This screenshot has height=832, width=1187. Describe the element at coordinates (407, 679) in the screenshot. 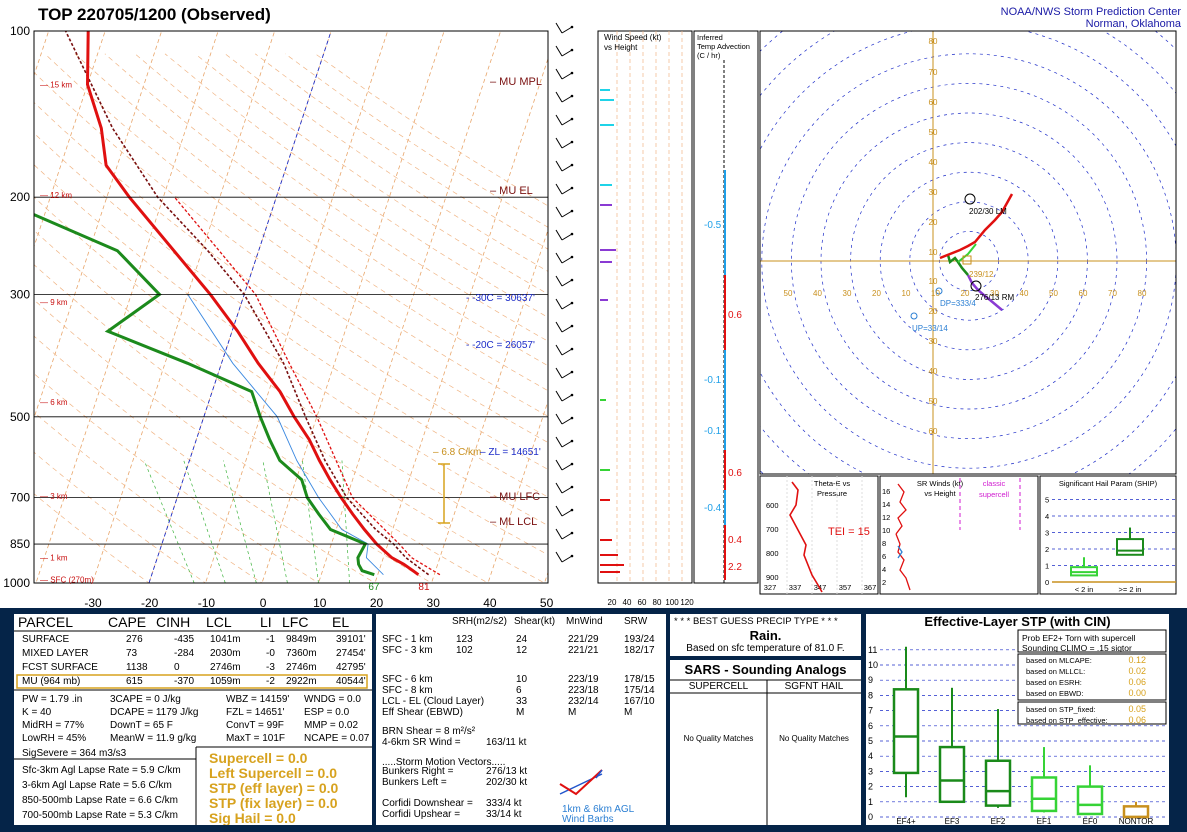

I see `kinematics-value: SFC - 6 km` at that location.